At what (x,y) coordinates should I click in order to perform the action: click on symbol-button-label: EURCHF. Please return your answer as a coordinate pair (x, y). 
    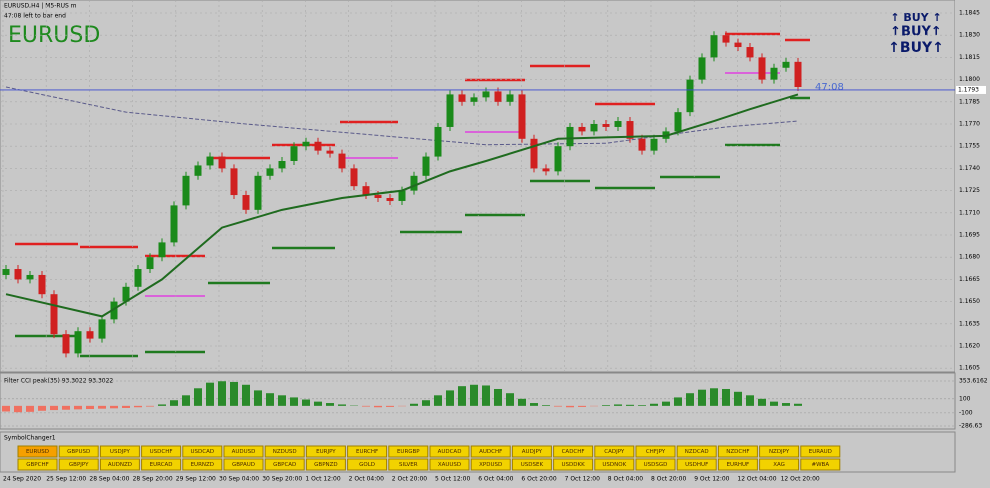
    Looking at the image, I should click on (367, 452).